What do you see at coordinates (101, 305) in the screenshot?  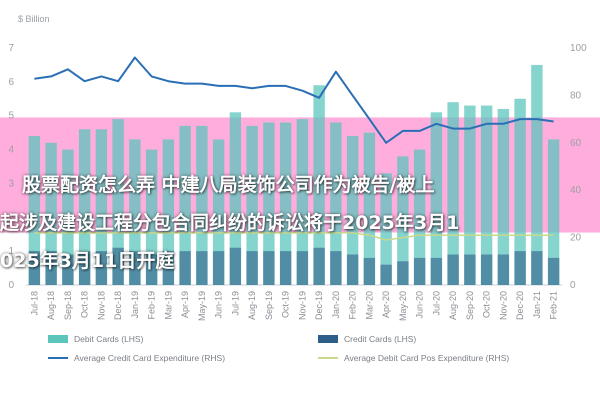 I see `x-tick-label: Nov-18` at bounding box center [101, 305].